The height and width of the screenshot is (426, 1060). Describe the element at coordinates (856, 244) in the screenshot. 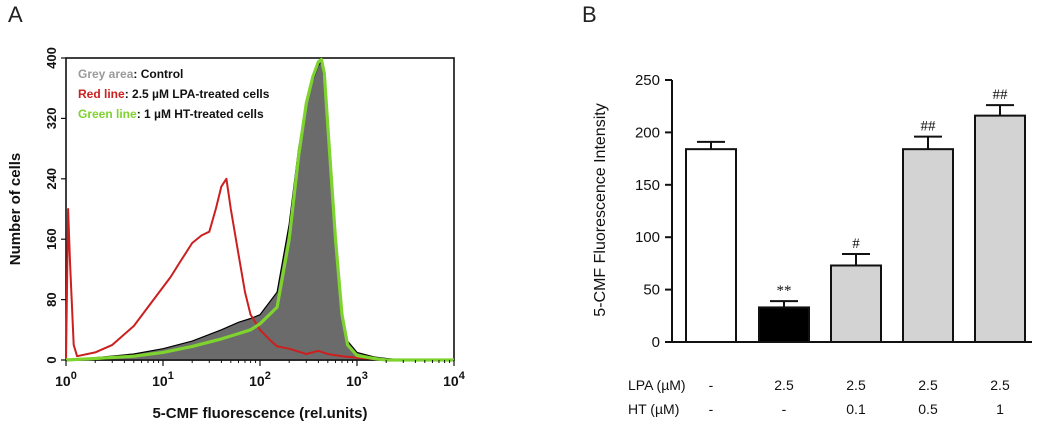

I see `significance-marker: #` at that location.